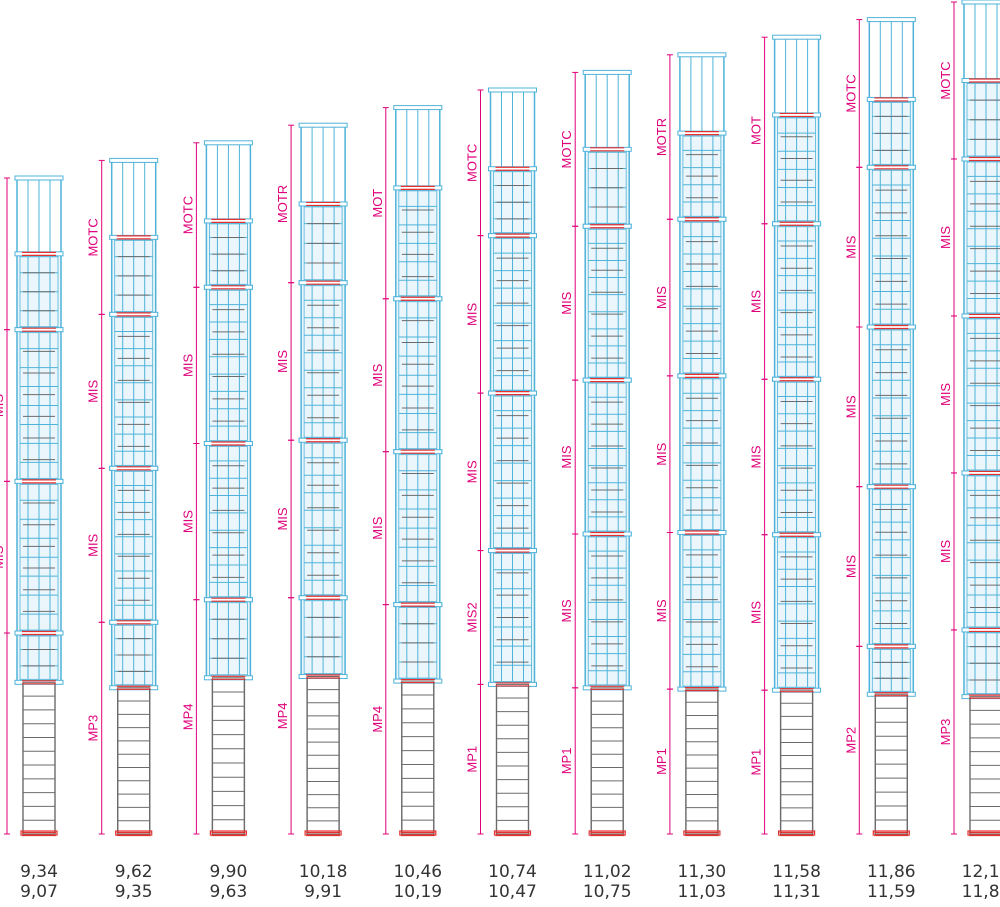  I want to click on segment-label: MP2, so click(850, 740).